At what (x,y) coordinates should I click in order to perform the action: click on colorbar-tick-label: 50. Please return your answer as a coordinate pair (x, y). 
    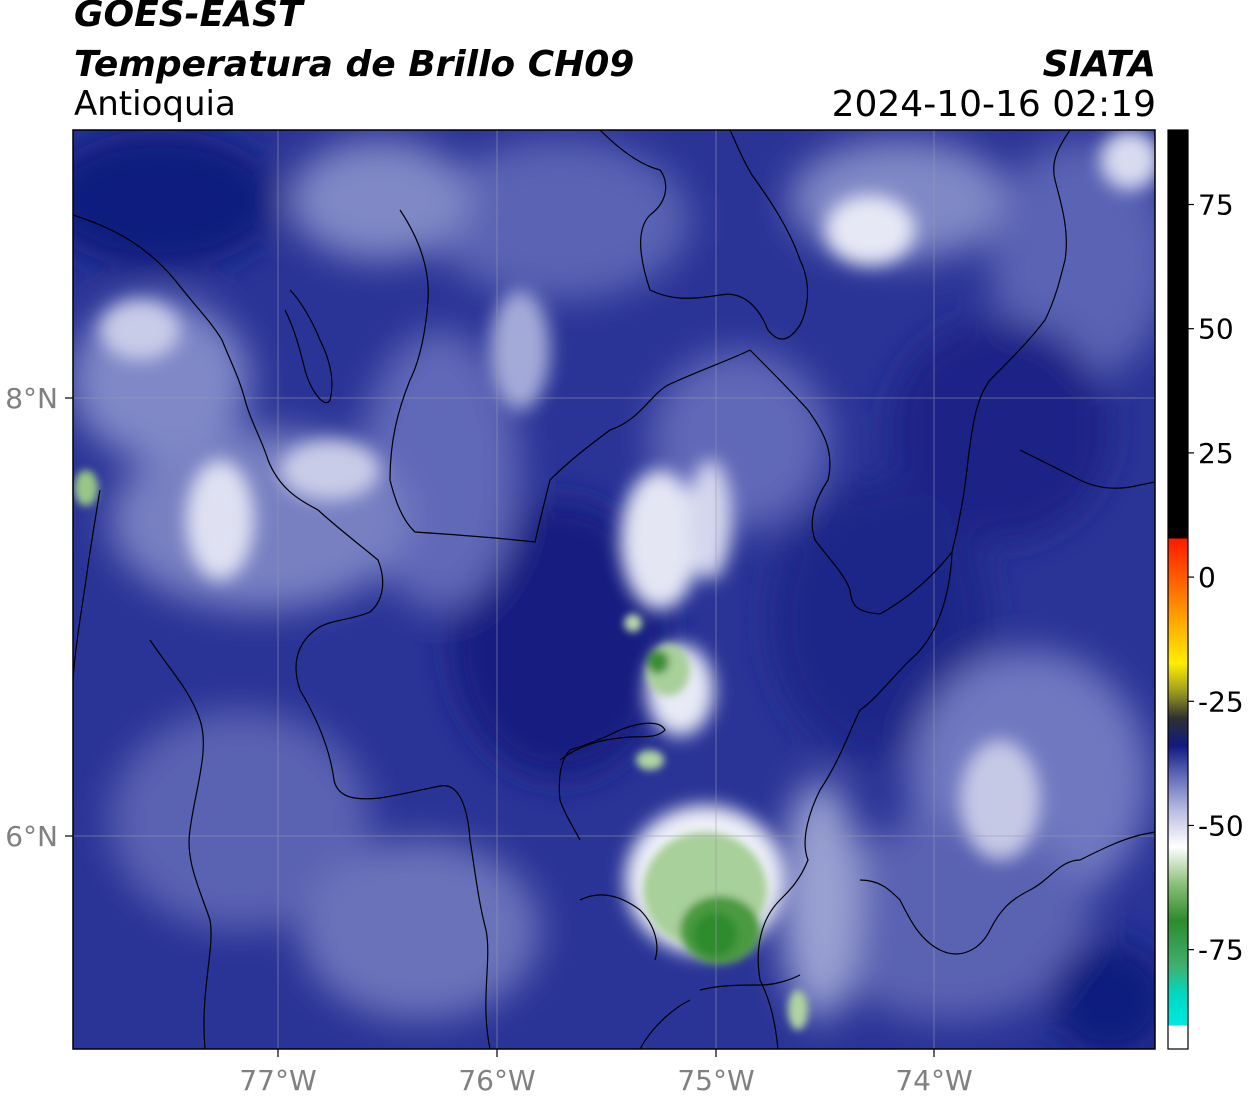
    Looking at the image, I should click on (1216, 329).